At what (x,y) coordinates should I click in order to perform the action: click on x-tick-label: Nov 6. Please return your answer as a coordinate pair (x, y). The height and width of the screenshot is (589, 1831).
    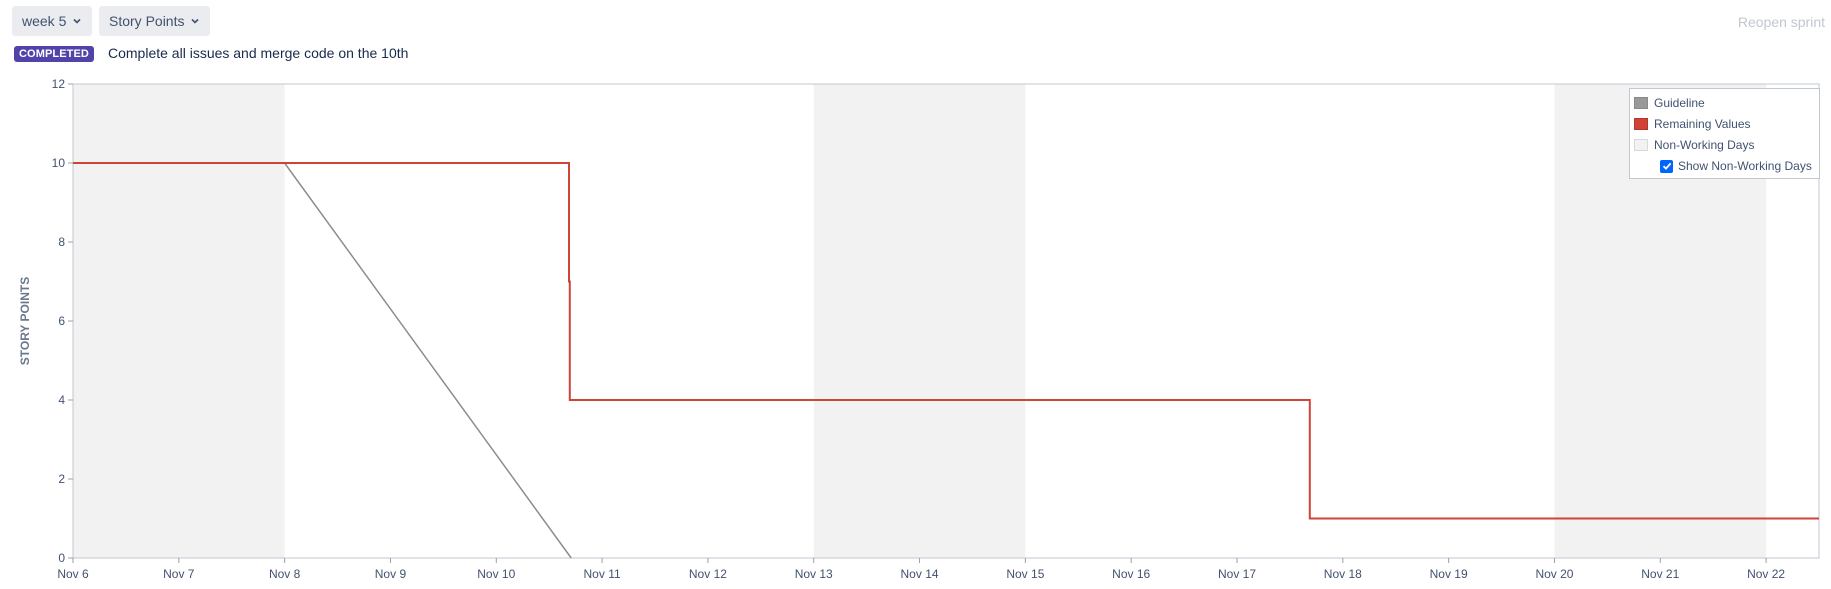
    Looking at the image, I should click on (73, 574).